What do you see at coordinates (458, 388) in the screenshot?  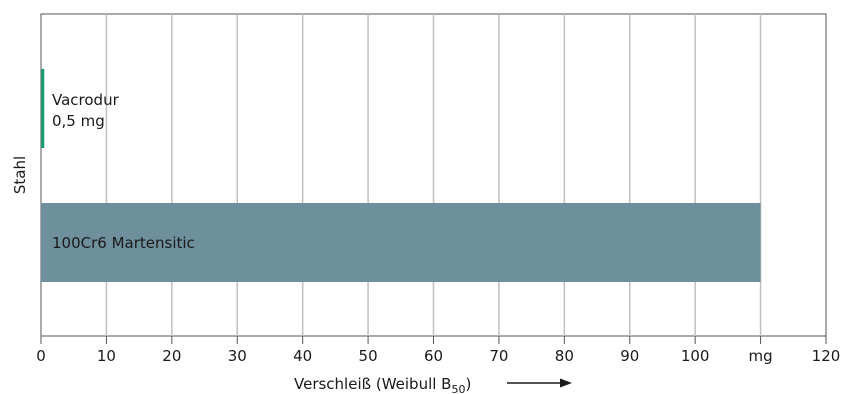 I see `x-axis-title-subscript: 50` at bounding box center [458, 388].